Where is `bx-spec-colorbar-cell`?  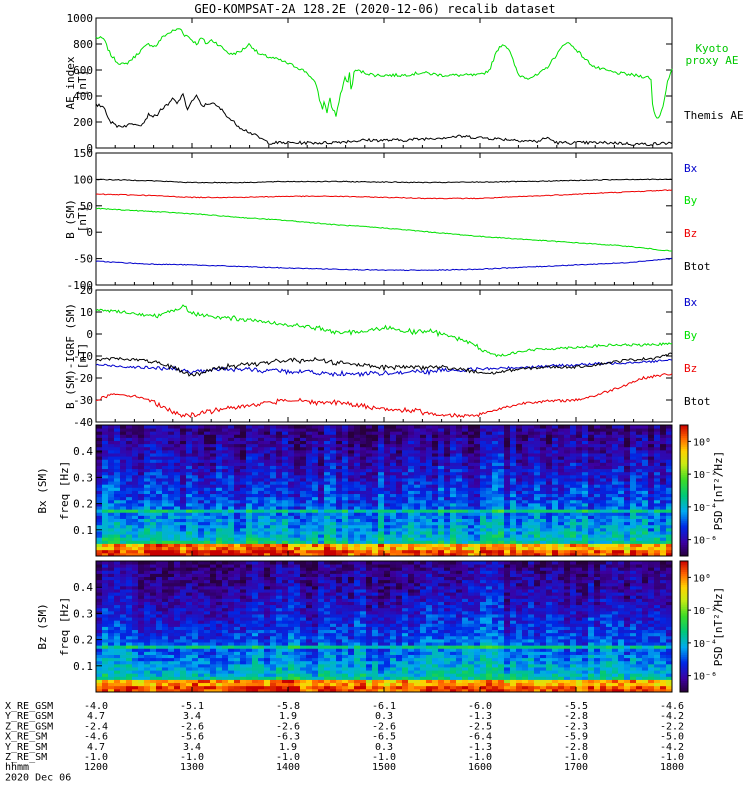 bx-spec-colorbar-cell is located at coordinates (684, 509).